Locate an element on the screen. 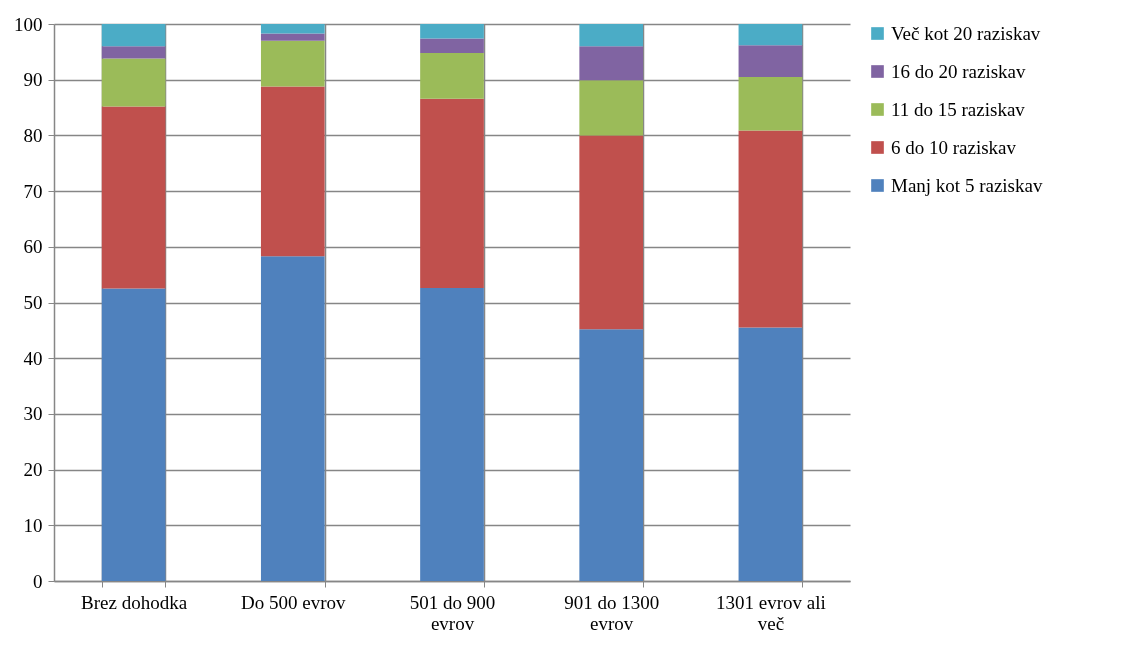 Image resolution: width=1143 pixels, height=651 pixels. y-tick-label: 90 is located at coordinates (33, 80).